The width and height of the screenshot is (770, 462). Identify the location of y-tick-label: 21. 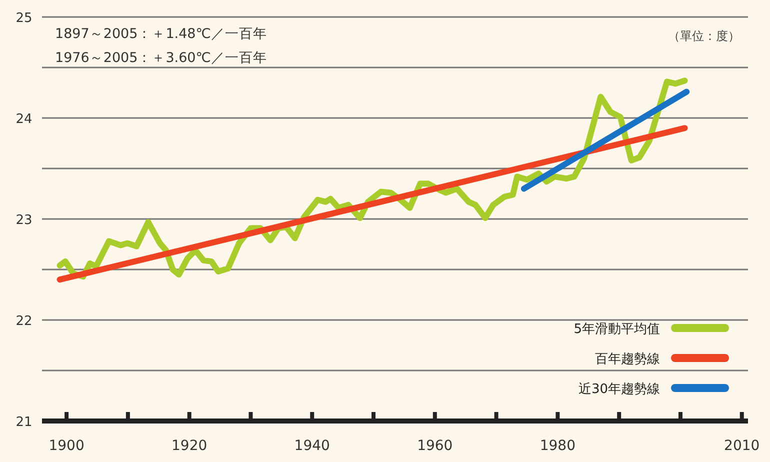
(24, 422).